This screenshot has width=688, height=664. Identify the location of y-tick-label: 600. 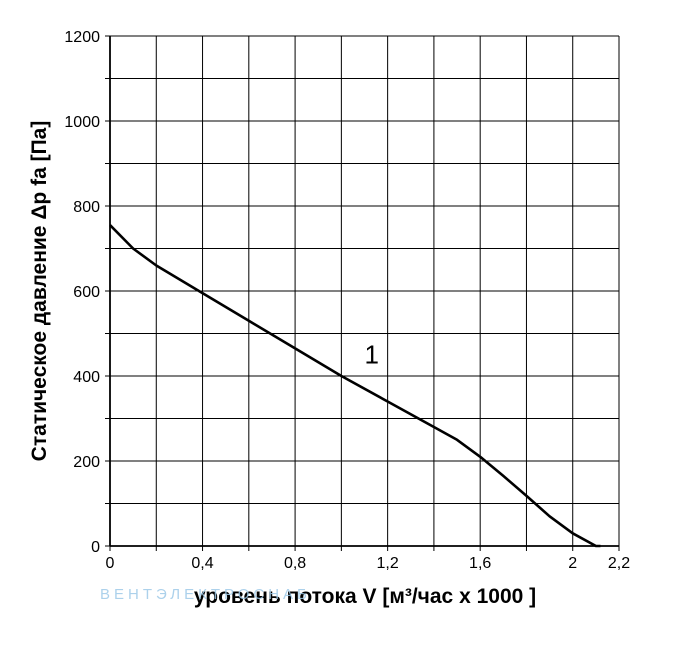
(86, 292).